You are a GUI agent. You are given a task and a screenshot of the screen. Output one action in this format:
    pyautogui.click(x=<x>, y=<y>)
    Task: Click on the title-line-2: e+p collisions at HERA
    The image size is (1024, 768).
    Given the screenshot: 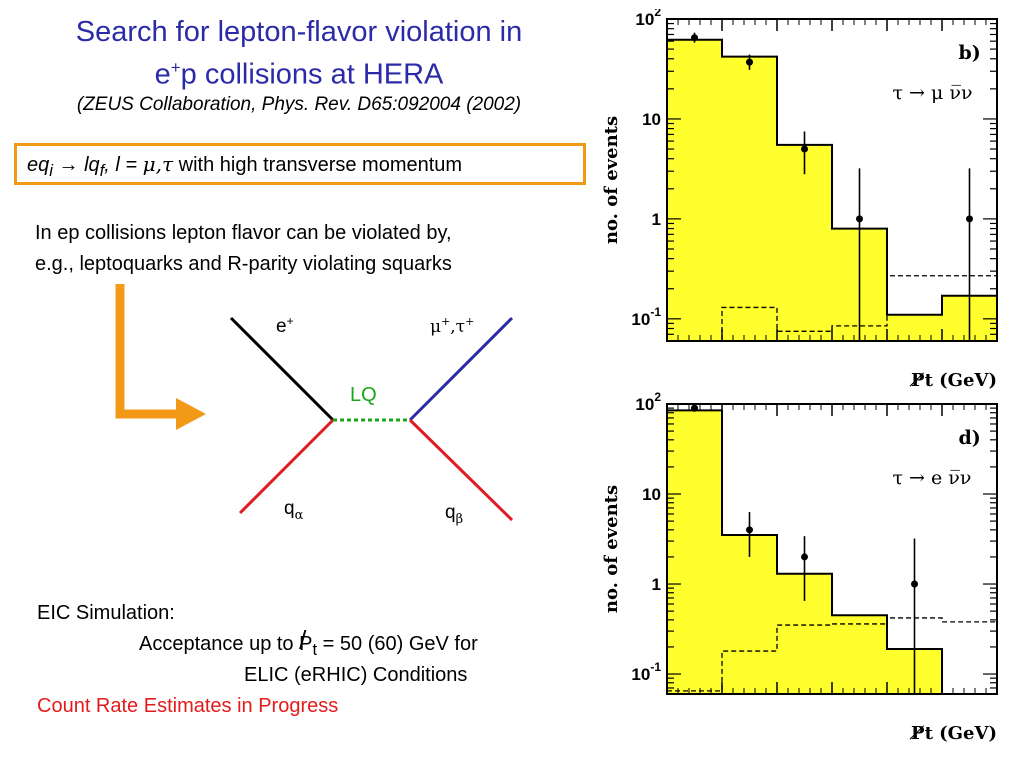 What is the action you would take?
    pyautogui.click(x=299, y=71)
    